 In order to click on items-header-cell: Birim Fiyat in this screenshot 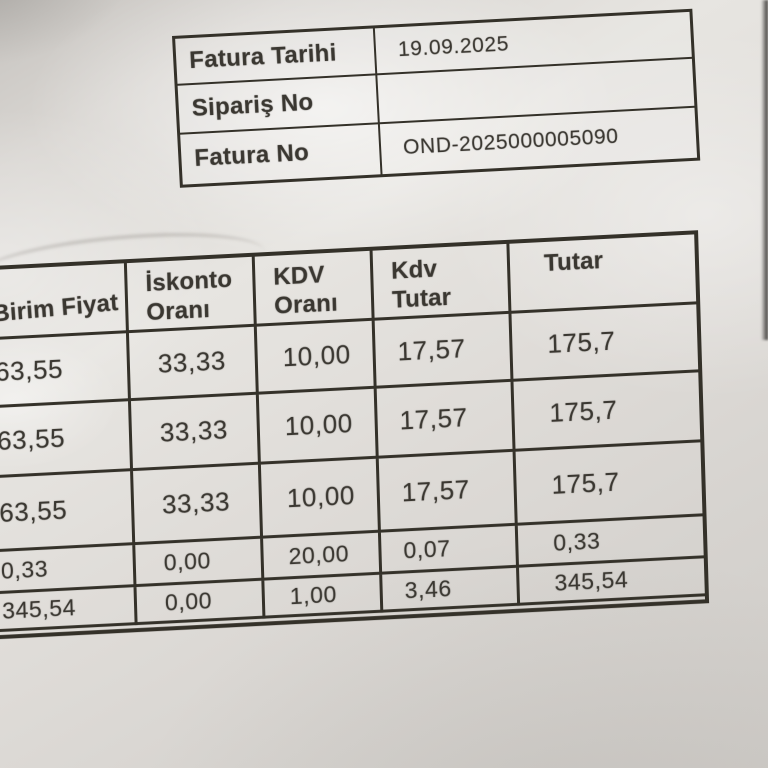, I will do `click(64, 302)`.